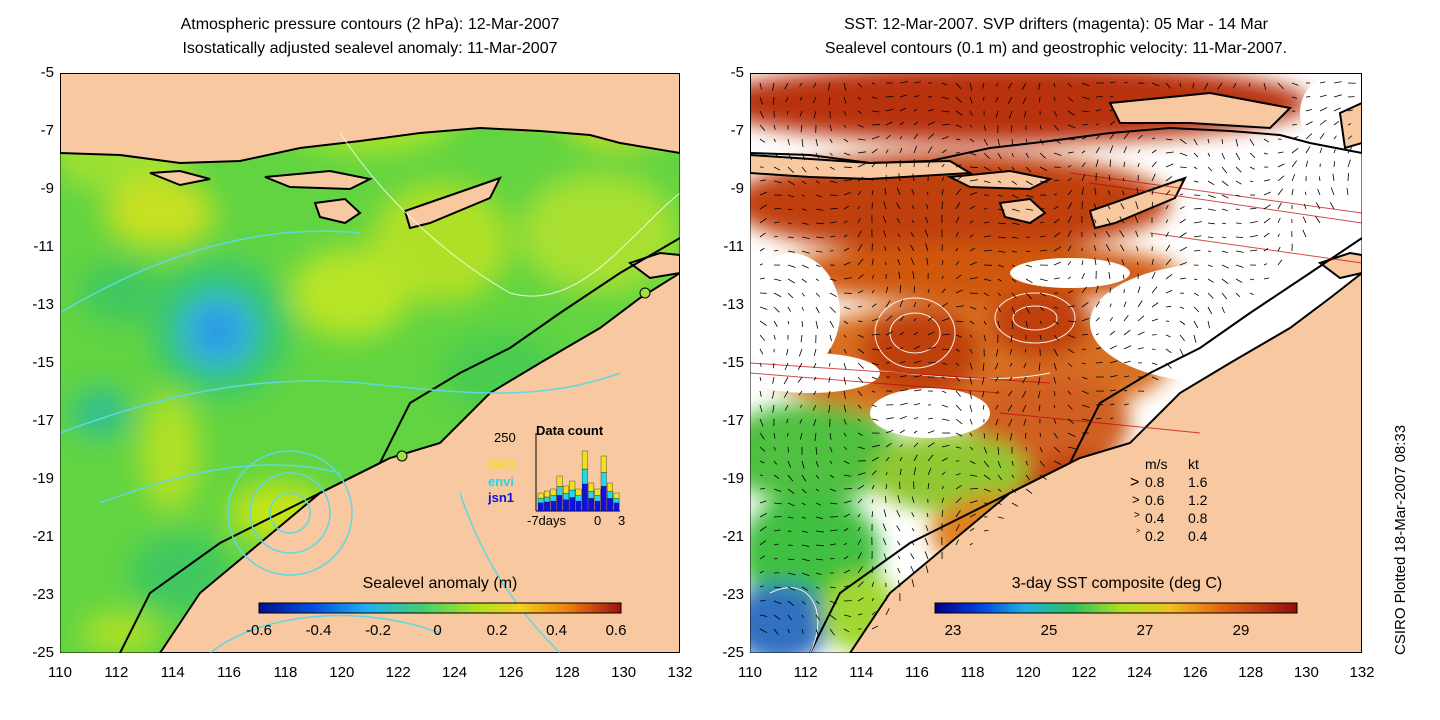 The image size is (1440, 720). Describe the element at coordinates (43, 420) in the screenshot. I see `left-ytick-6: -17` at that location.